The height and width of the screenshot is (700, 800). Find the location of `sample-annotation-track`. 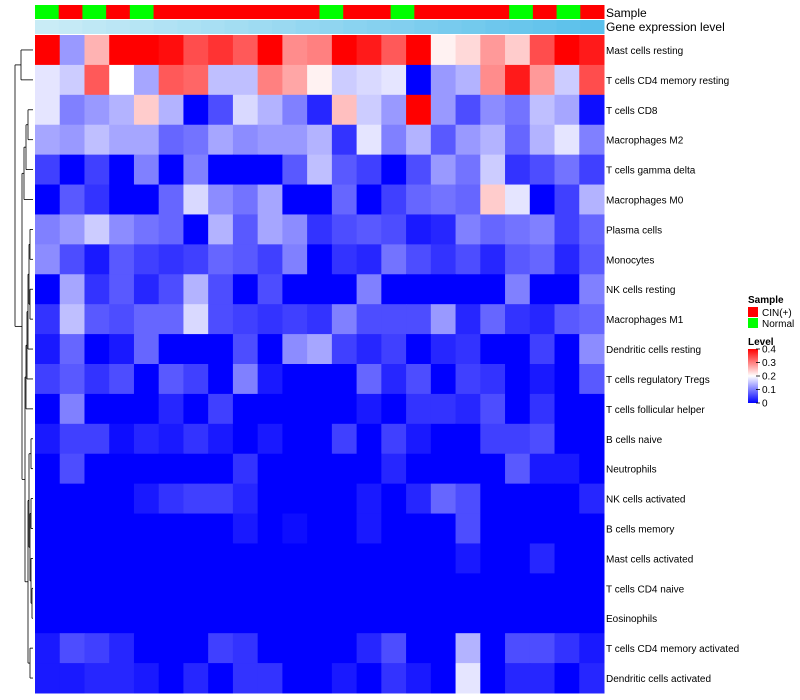

sample-annotation-track is located at coordinates (320, 12).